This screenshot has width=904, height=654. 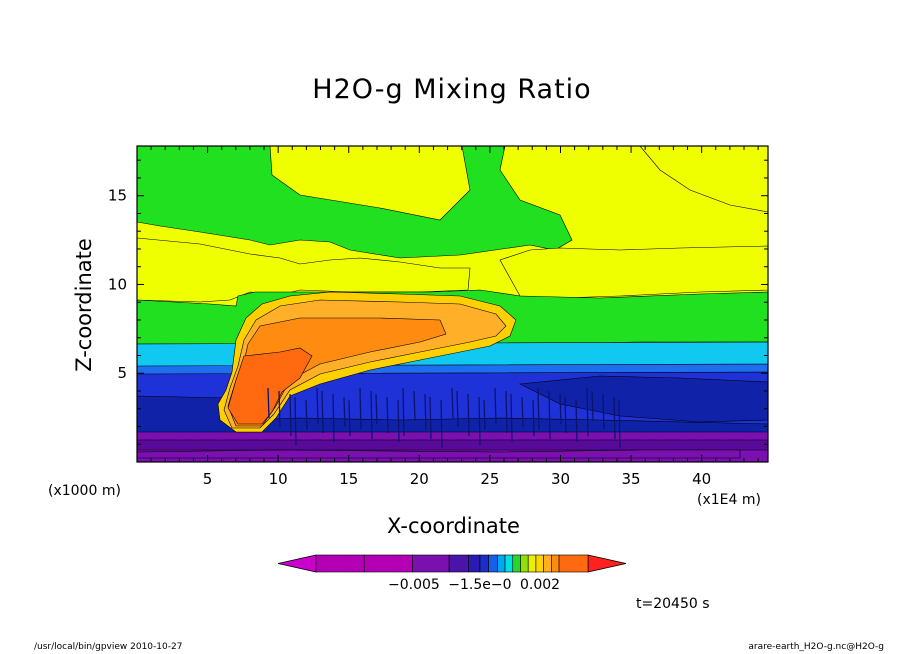 I want to click on x-tick-label: 15, so click(x=348, y=479).